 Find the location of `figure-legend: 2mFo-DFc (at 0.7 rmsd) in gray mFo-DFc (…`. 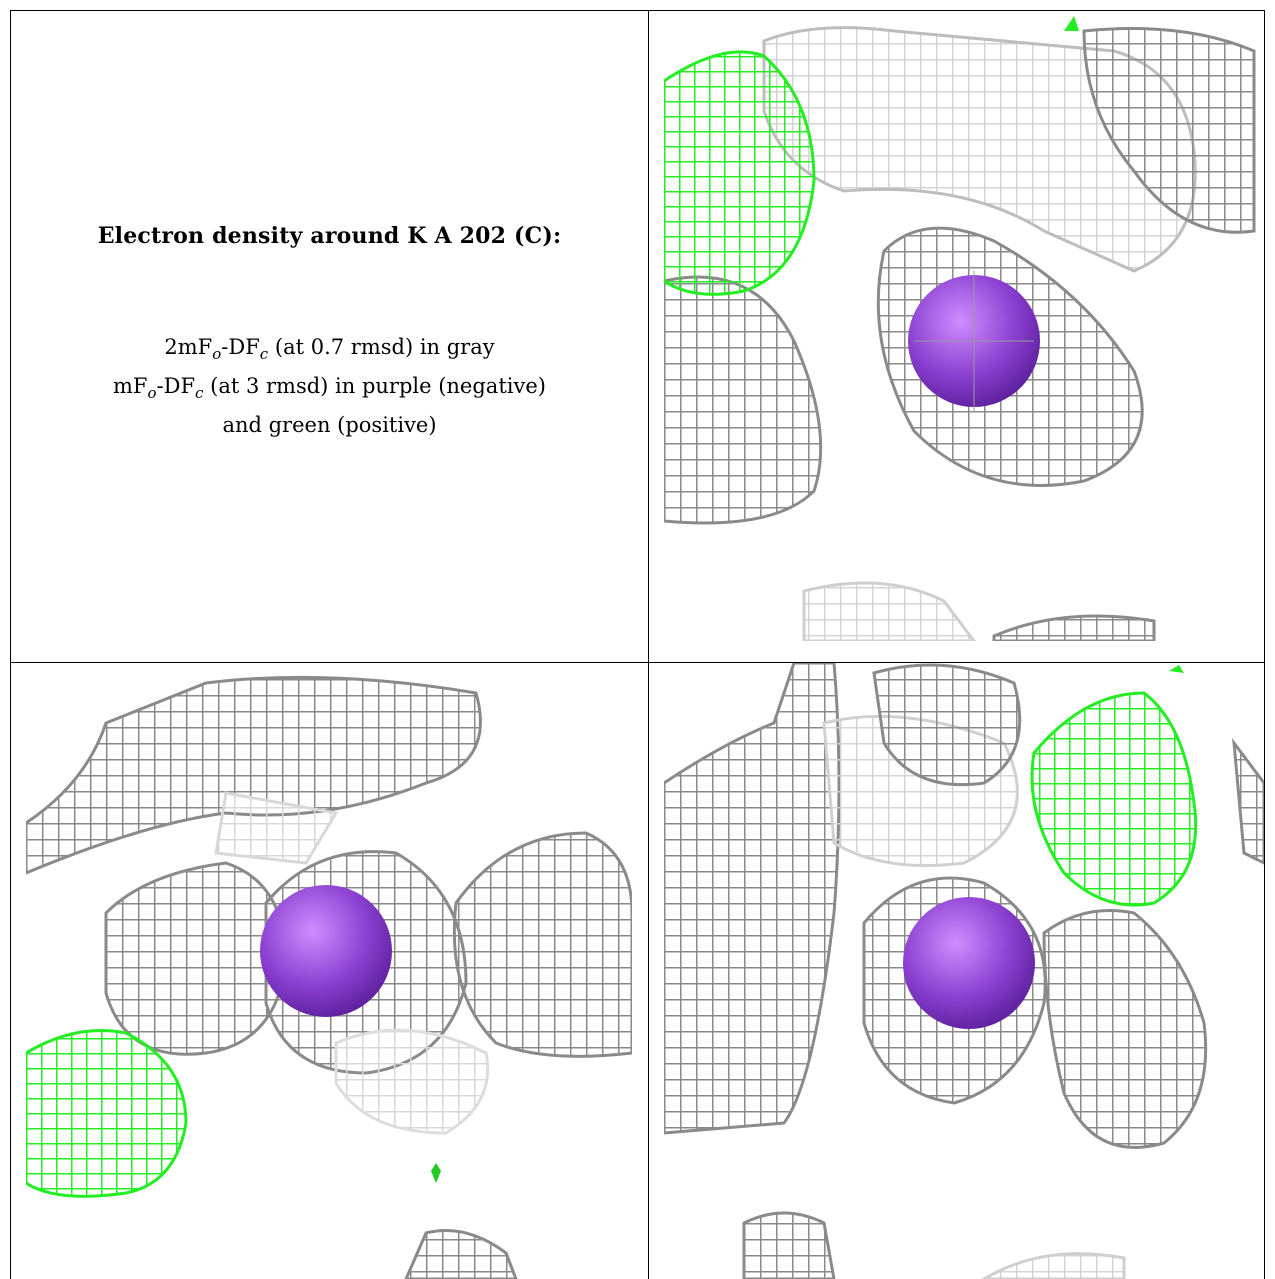

figure-legend: 2mFo-DFc (at 0.7 rmsd) in gray mFo-DFc (… is located at coordinates (329, 386).